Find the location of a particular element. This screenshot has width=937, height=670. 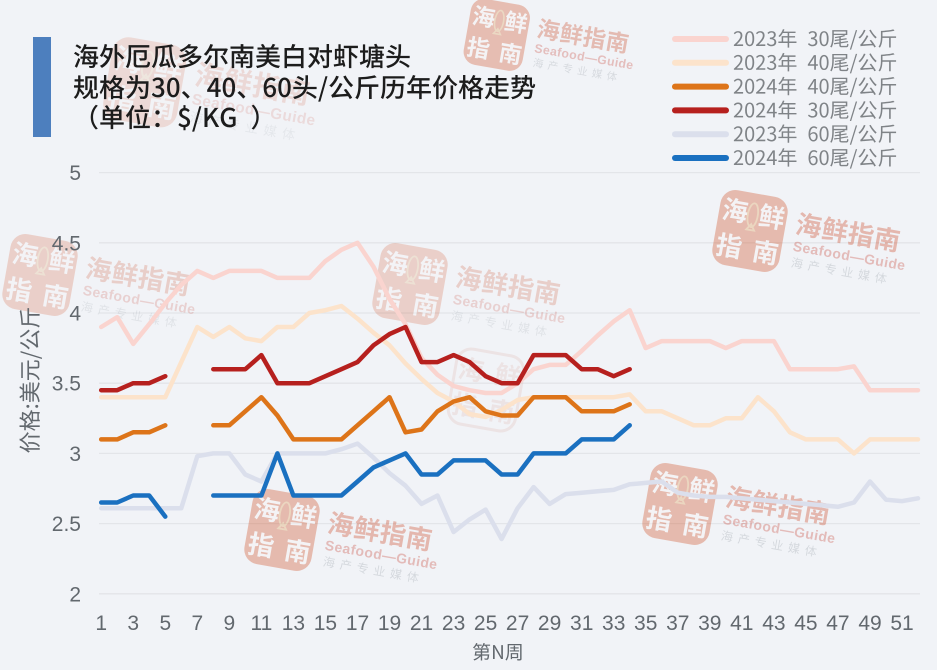

svg-text: 31 is located at coordinates (581, 623).